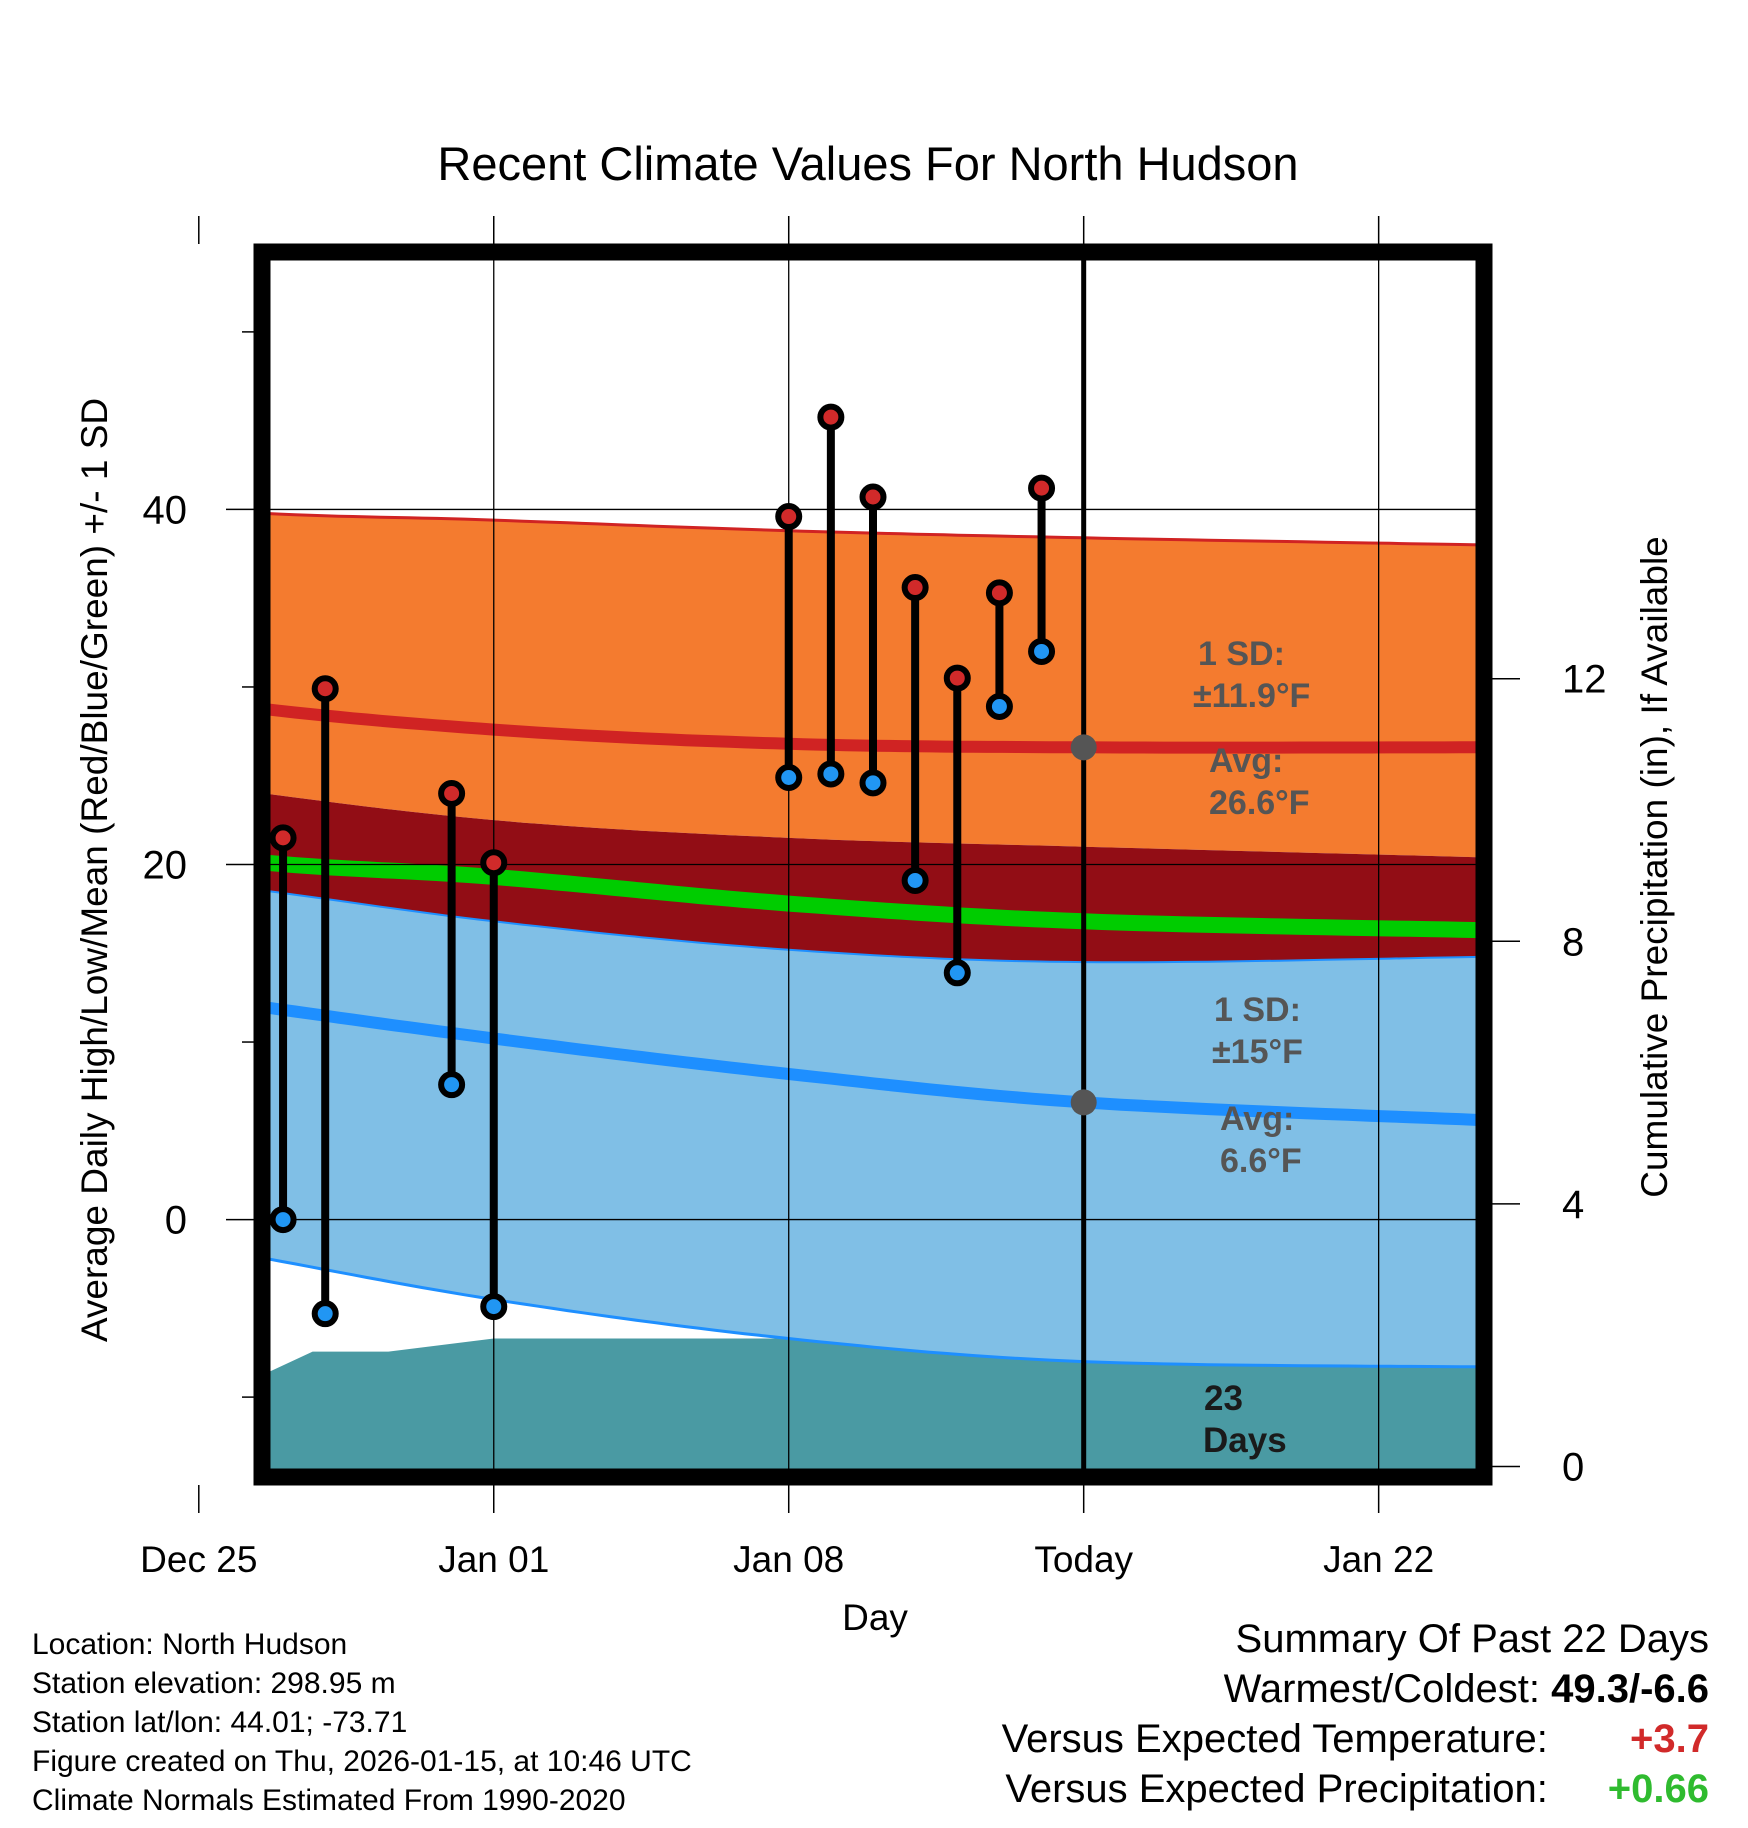 The height and width of the screenshot is (1828, 1748). I want to click on summary-precip-row: Versus Expected Precipitation: +0.66, so click(1355, 1789).